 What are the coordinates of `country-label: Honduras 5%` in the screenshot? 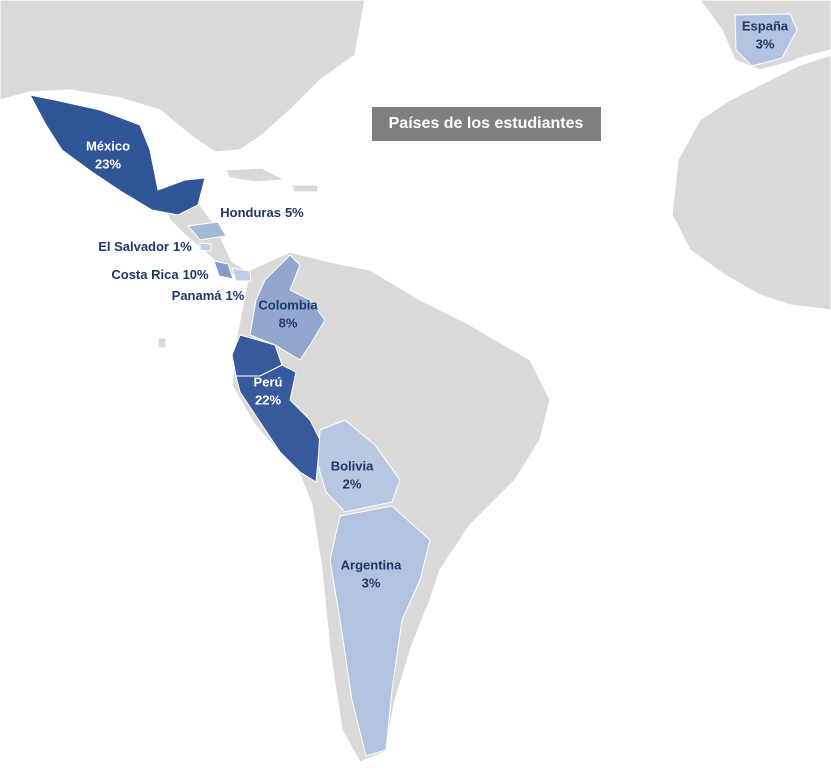 It's located at (262, 212).